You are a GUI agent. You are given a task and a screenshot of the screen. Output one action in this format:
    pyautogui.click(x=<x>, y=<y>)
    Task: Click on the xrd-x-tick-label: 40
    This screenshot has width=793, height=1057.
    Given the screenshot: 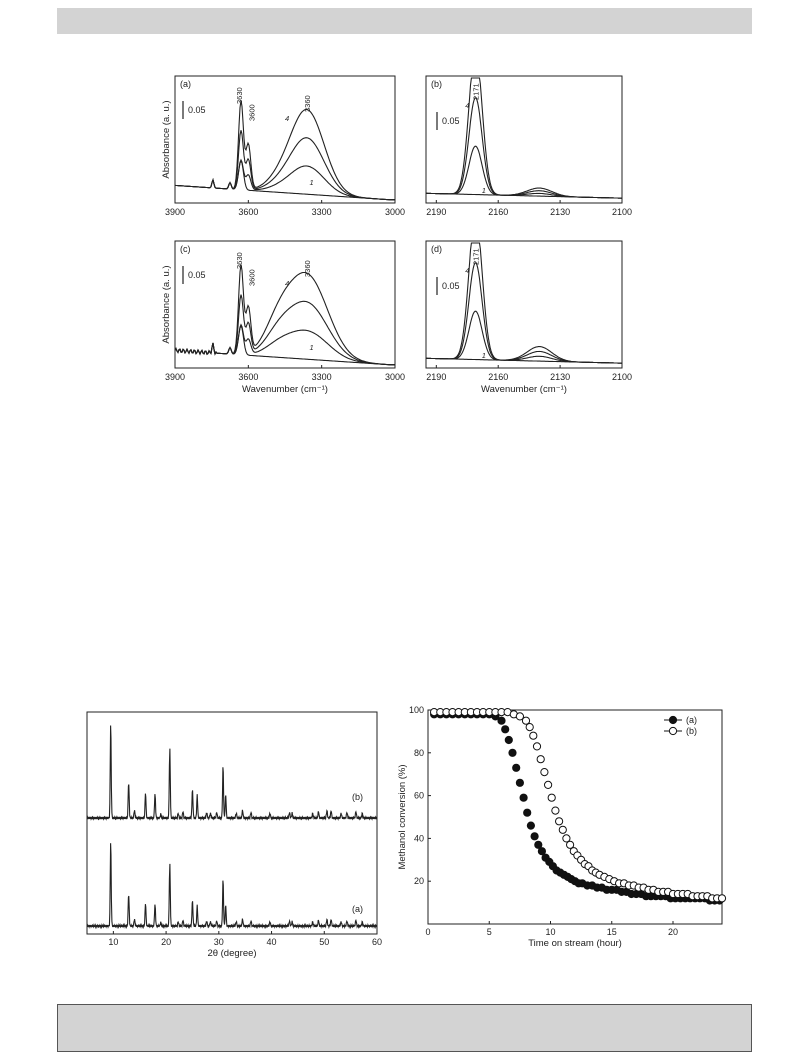 What is the action you would take?
    pyautogui.click(x=272, y=942)
    